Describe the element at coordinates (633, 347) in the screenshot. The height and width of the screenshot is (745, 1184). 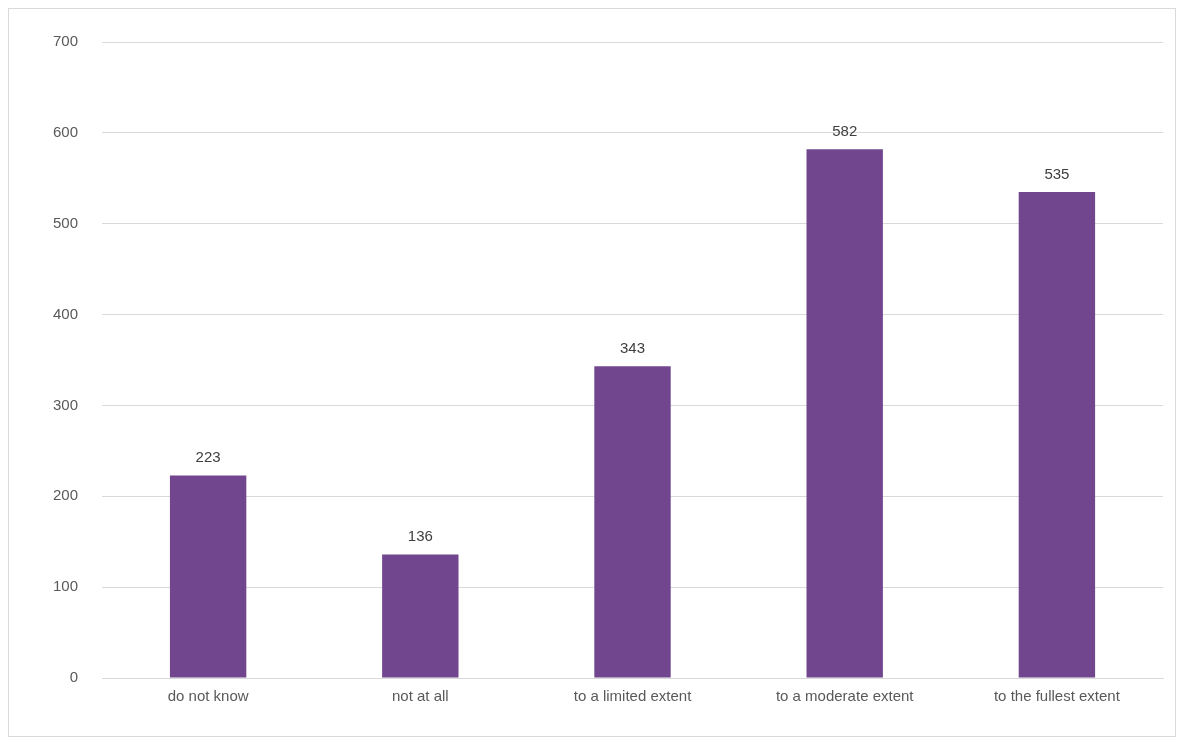
I see `data-label: 343` at that location.